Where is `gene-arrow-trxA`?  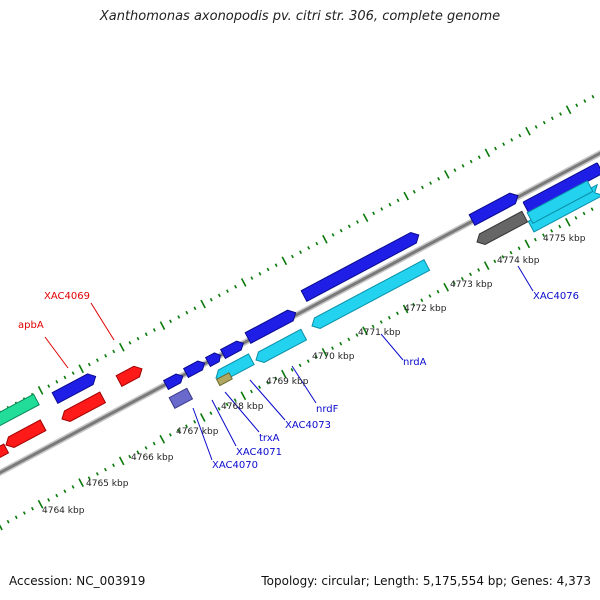
gene-arrow-trxA is located at coordinates (213, 359).